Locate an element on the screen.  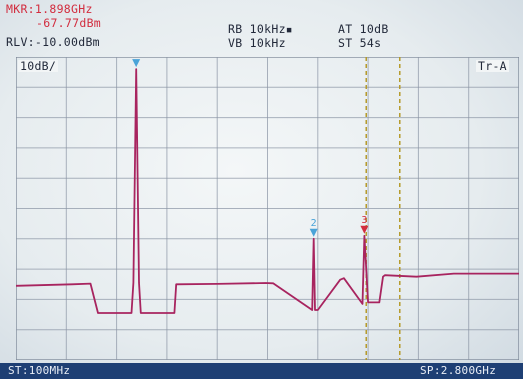
marker-1-triangle is located at coordinates (136, 63).